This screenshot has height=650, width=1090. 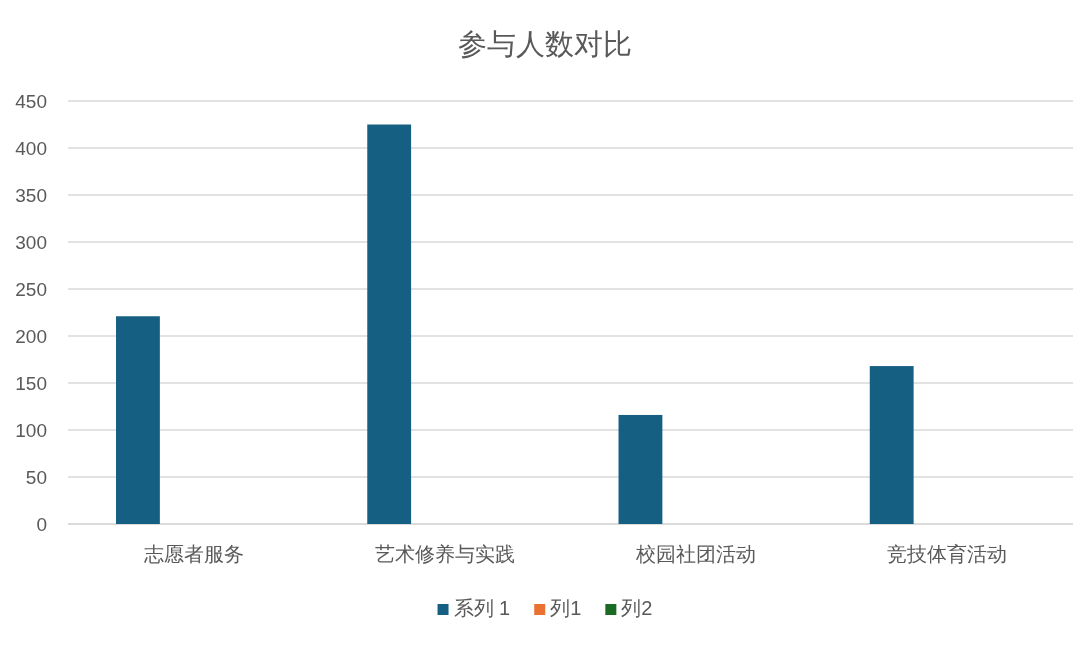 What do you see at coordinates (31, 289) in the screenshot?
I see `ytick: 250` at bounding box center [31, 289].